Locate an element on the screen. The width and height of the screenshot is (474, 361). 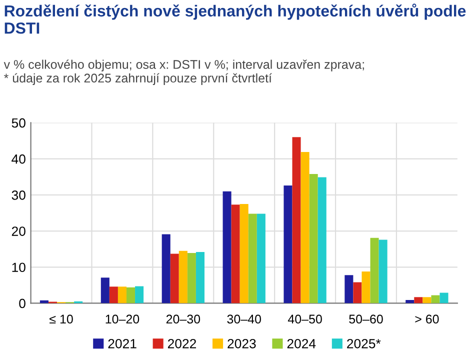
x-tick-label: > 60 is located at coordinates (427, 319).